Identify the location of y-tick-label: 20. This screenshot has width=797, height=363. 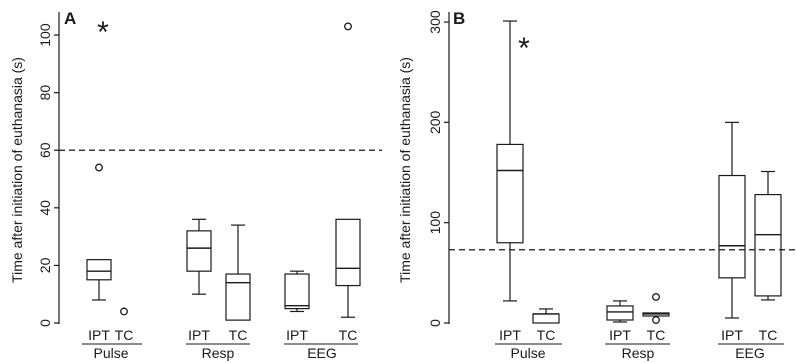
(45, 265).